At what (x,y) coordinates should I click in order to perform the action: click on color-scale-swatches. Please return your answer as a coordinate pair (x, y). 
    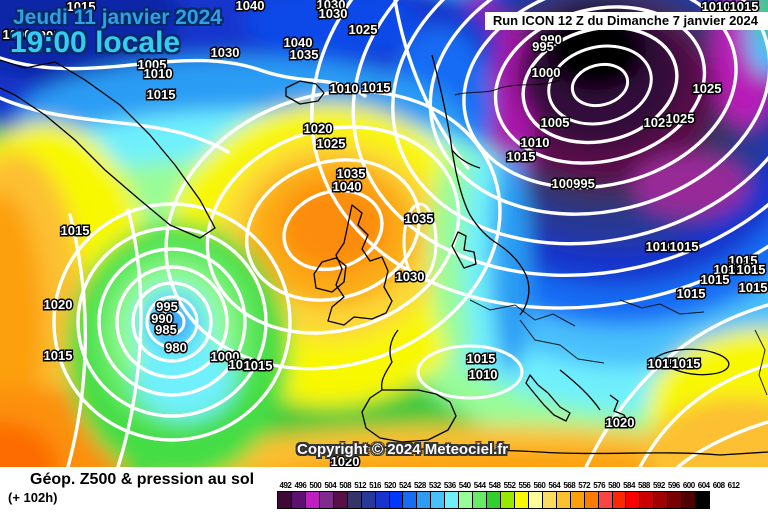
    Looking at the image, I should click on (510, 500).